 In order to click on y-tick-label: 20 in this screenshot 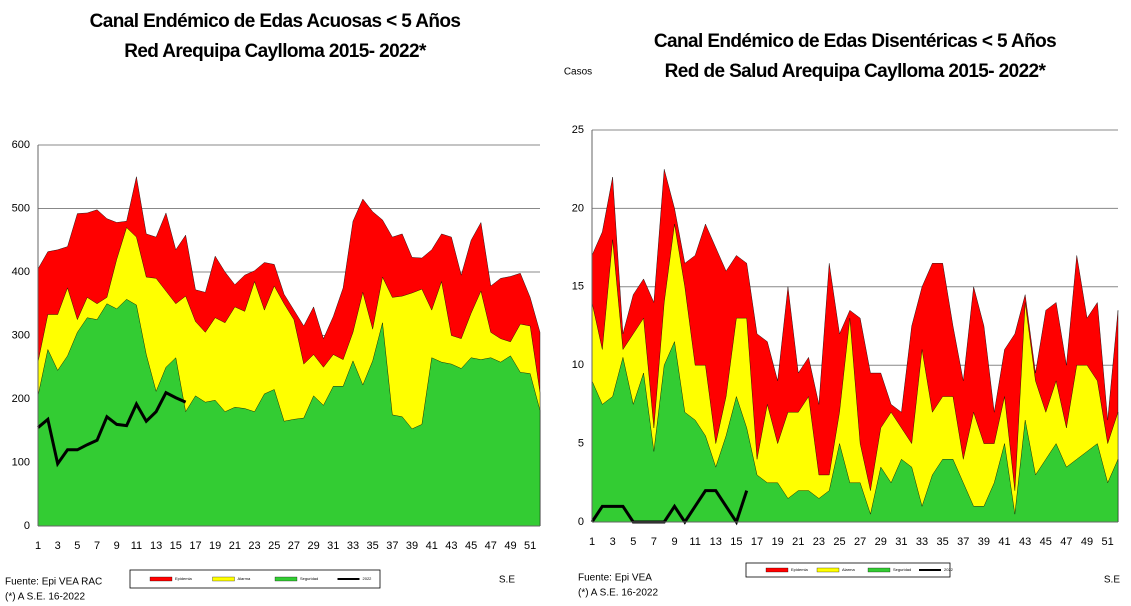, I will do `click(578, 208)`.